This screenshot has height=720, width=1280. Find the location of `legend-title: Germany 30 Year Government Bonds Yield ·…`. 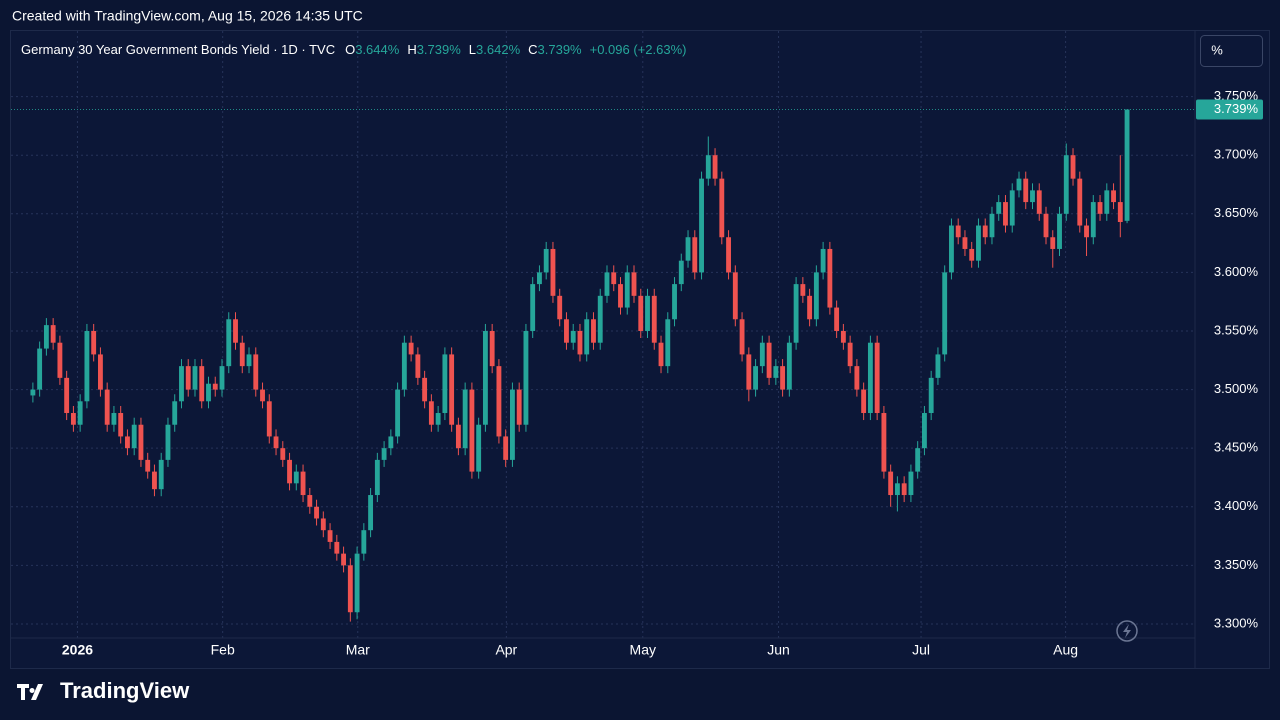

legend-title: Germany 30 Year Government Bonds Yield ·… is located at coordinates (178, 49).